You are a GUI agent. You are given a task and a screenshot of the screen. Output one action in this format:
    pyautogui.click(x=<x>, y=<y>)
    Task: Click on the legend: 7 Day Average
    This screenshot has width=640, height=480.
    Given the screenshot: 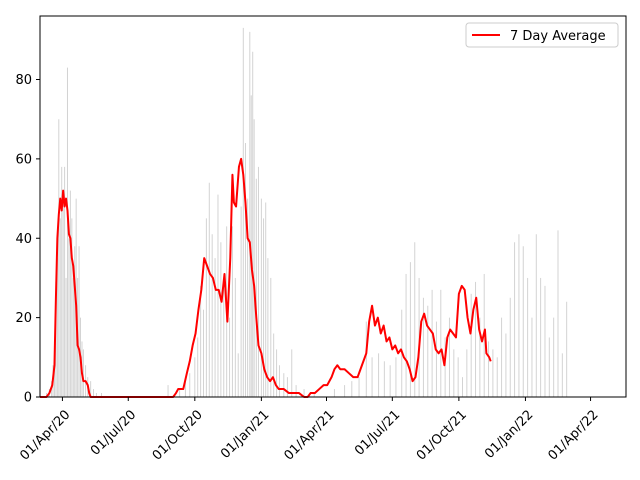 What is the action you would take?
    pyautogui.click(x=542, y=35)
    